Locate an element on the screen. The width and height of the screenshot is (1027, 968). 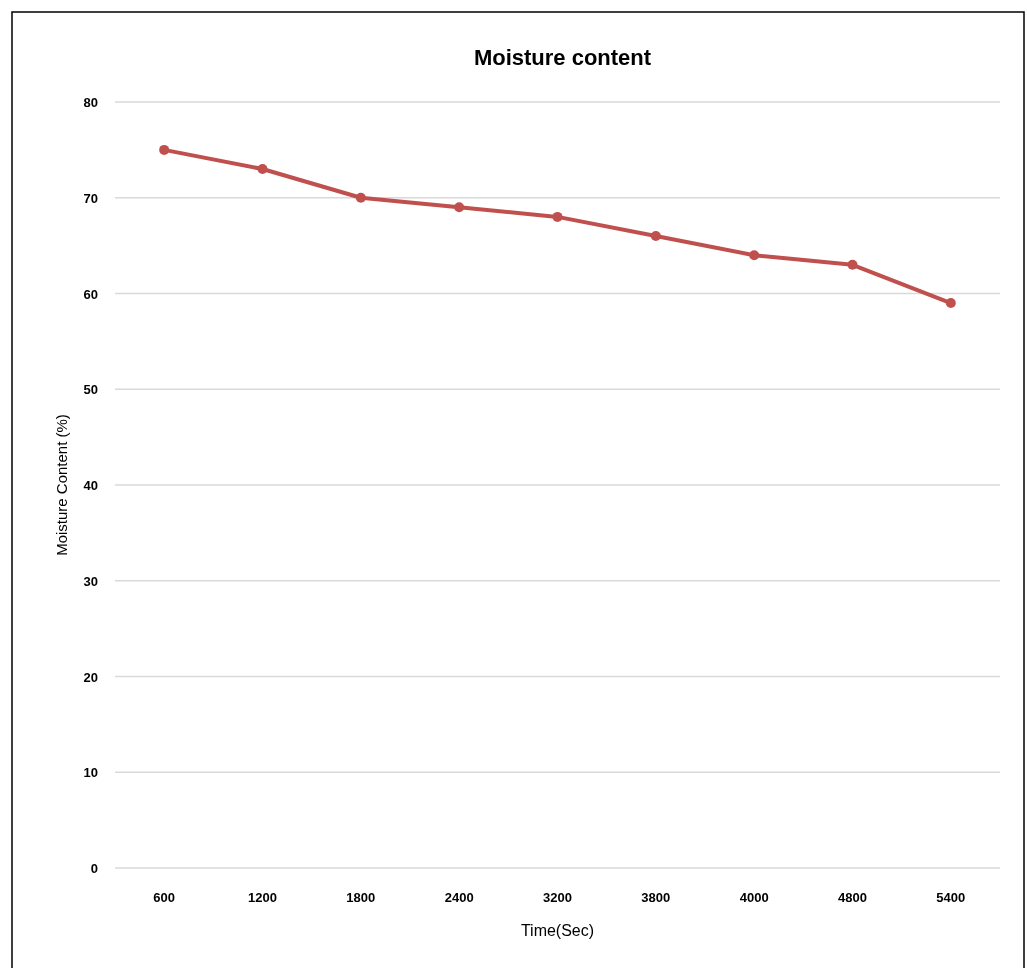
x-tick-label: 5400 is located at coordinates (951, 897).